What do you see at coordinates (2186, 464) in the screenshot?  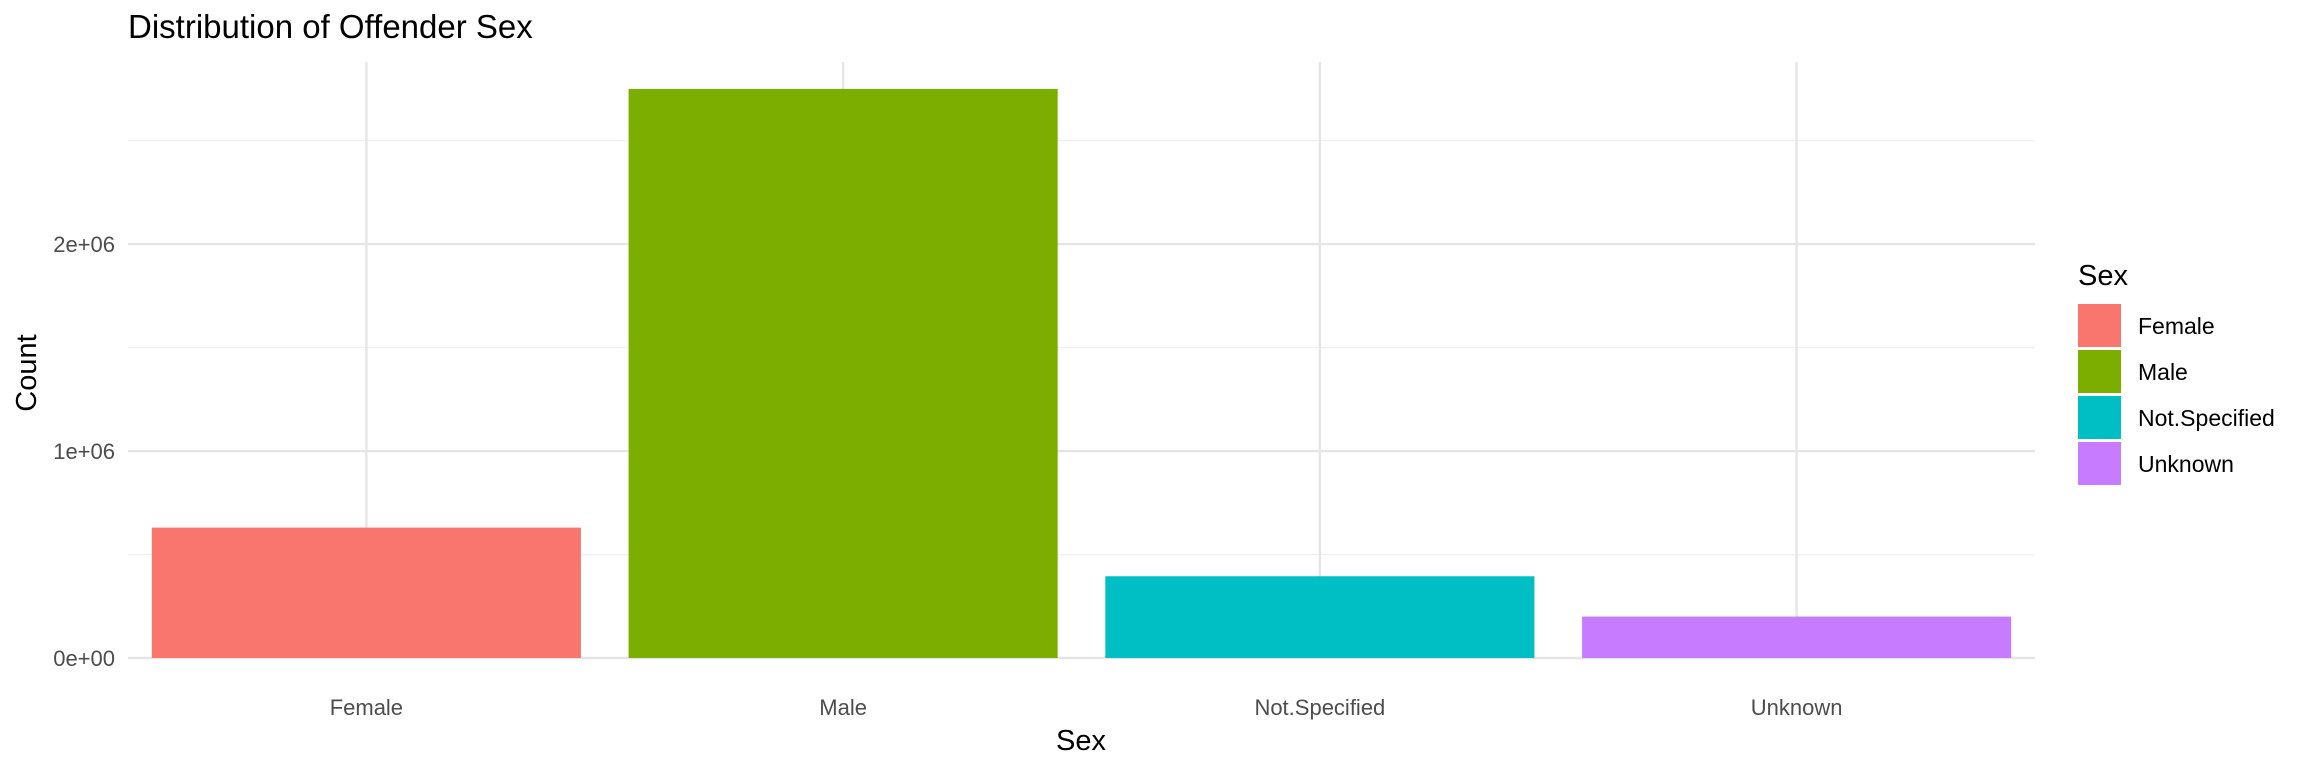 I see `legend-label: Unknown` at bounding box center [2186, 464].